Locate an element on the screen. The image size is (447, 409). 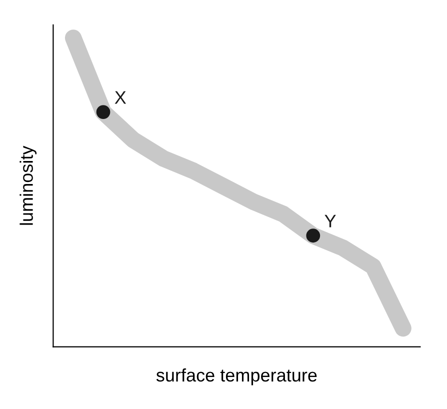
y-axis-title: luminosity is located at coordinates (28, 185).